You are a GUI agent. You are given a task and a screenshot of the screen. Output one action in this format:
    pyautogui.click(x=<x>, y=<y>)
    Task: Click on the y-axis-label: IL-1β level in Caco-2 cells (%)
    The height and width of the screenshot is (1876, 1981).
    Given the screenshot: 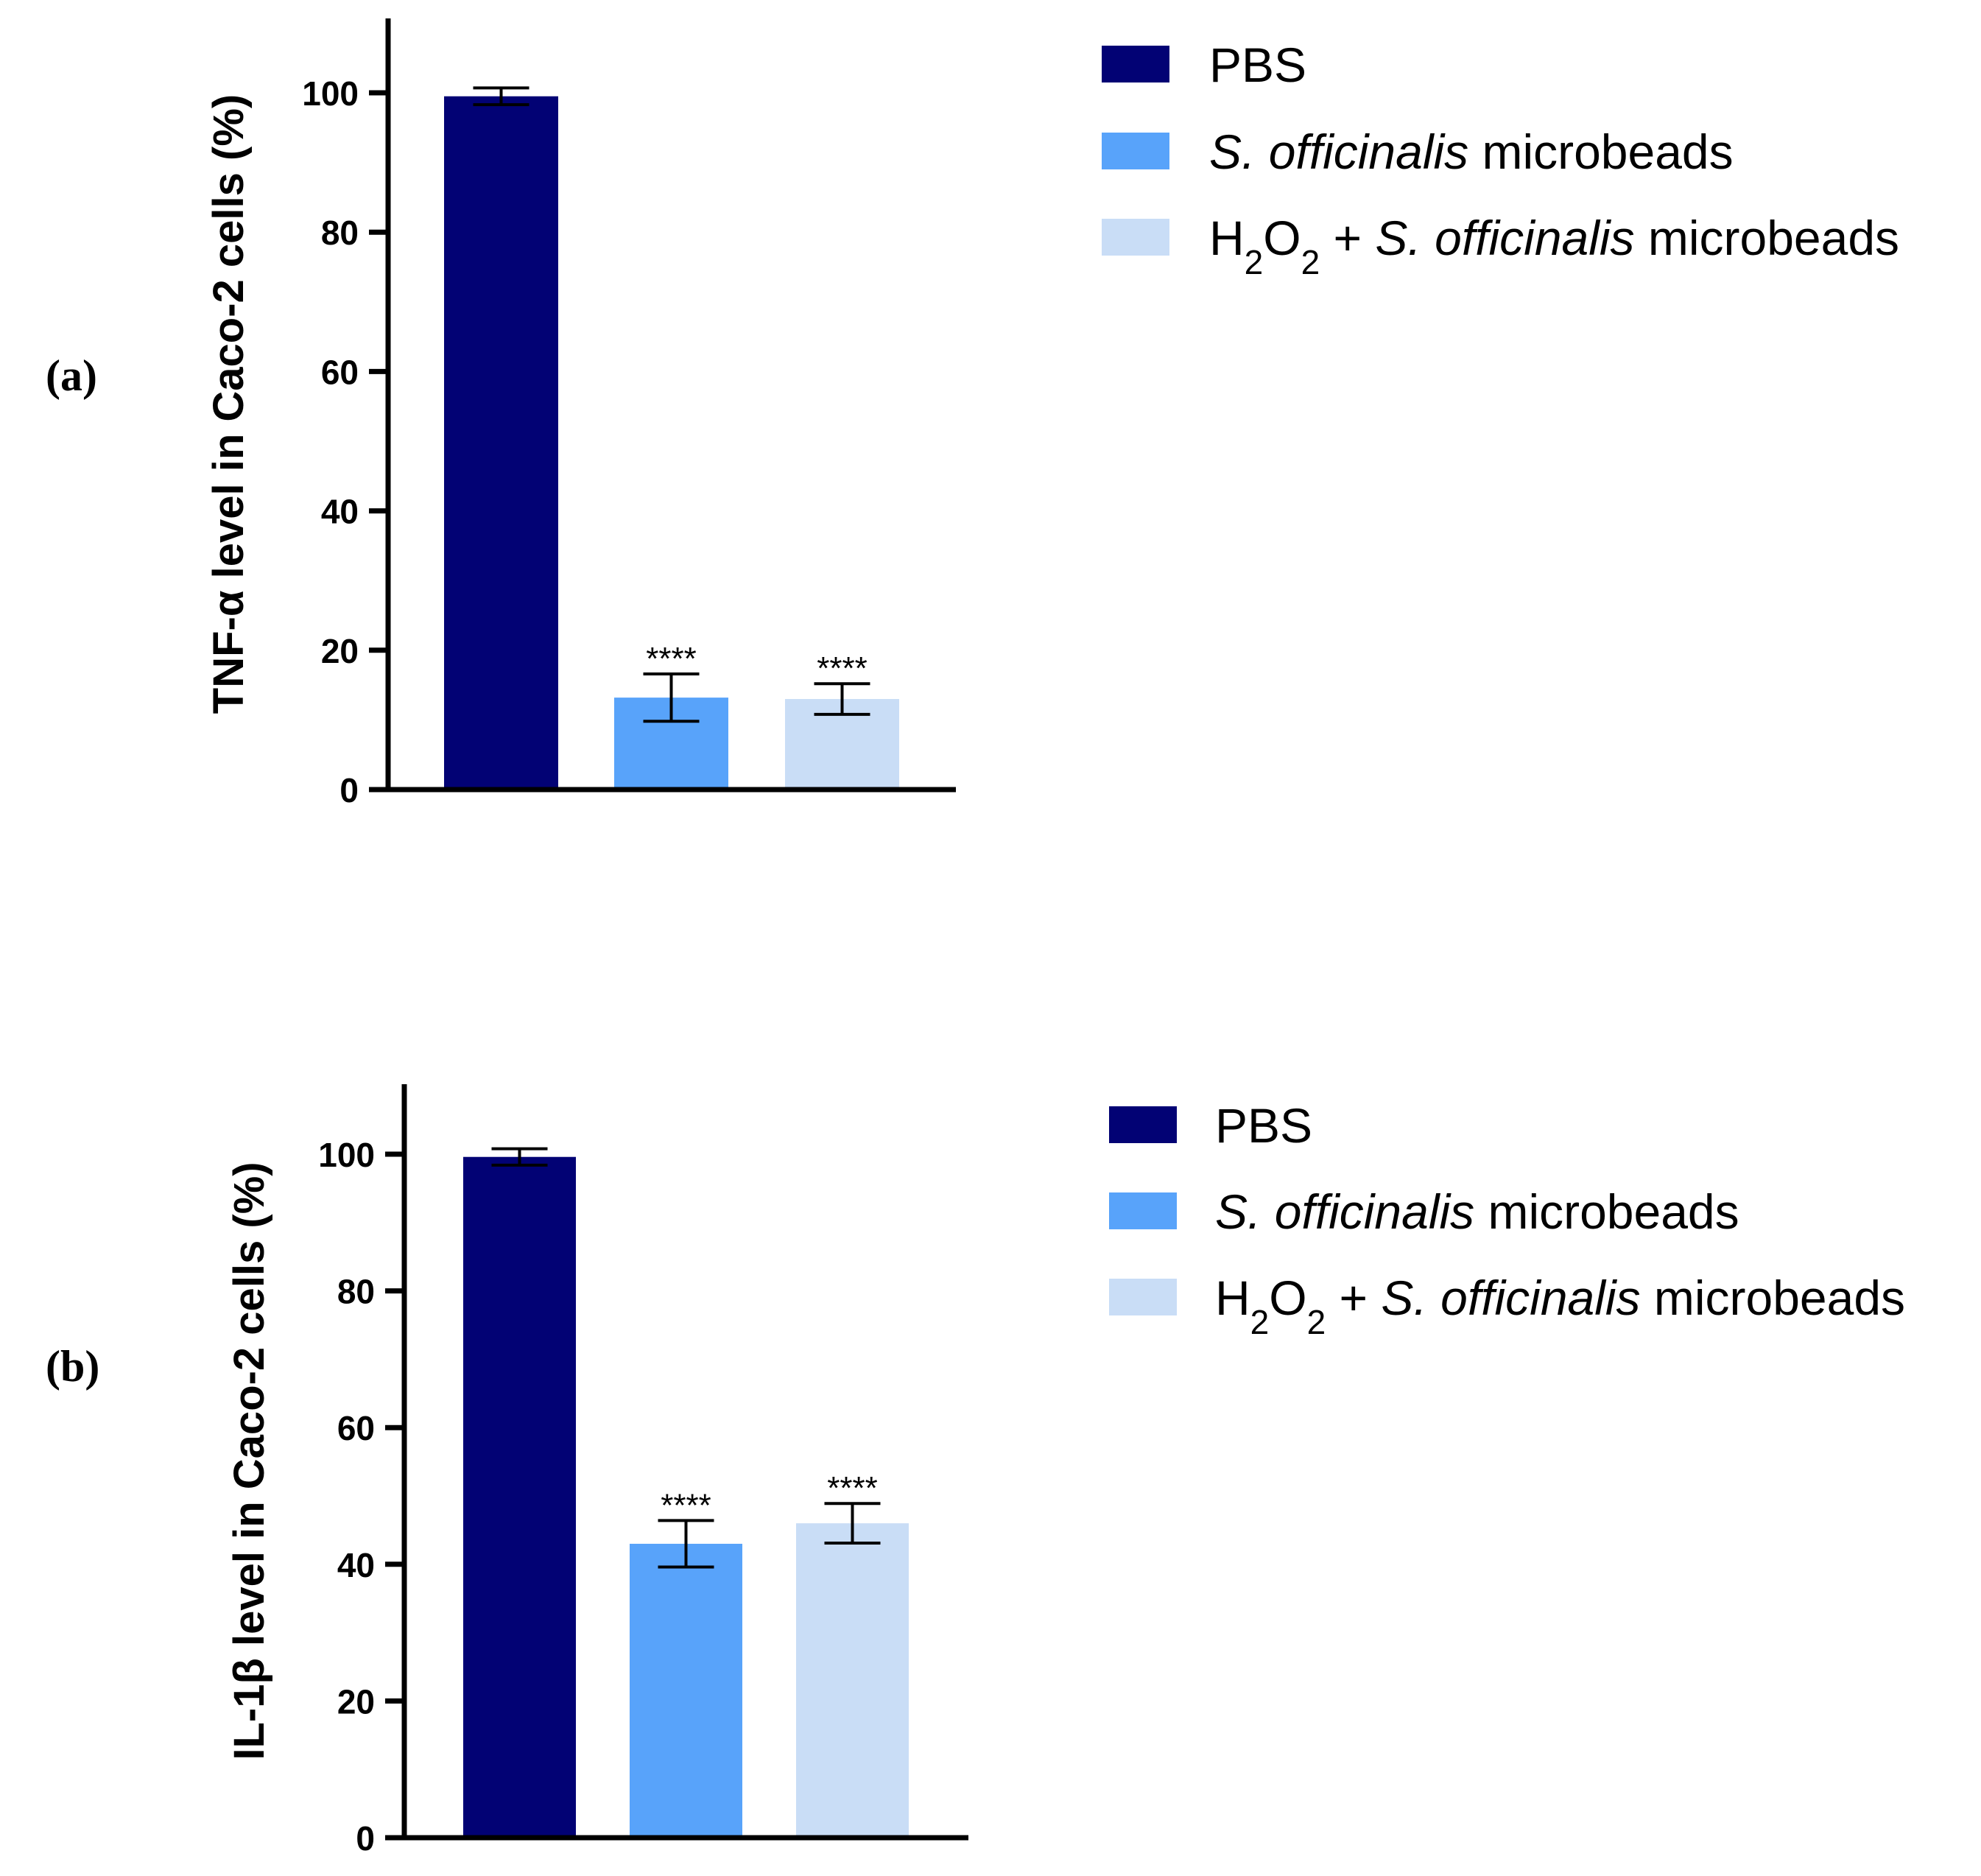 What is the action you would take?
    pyautogui.click(x=249, y=1461)
    